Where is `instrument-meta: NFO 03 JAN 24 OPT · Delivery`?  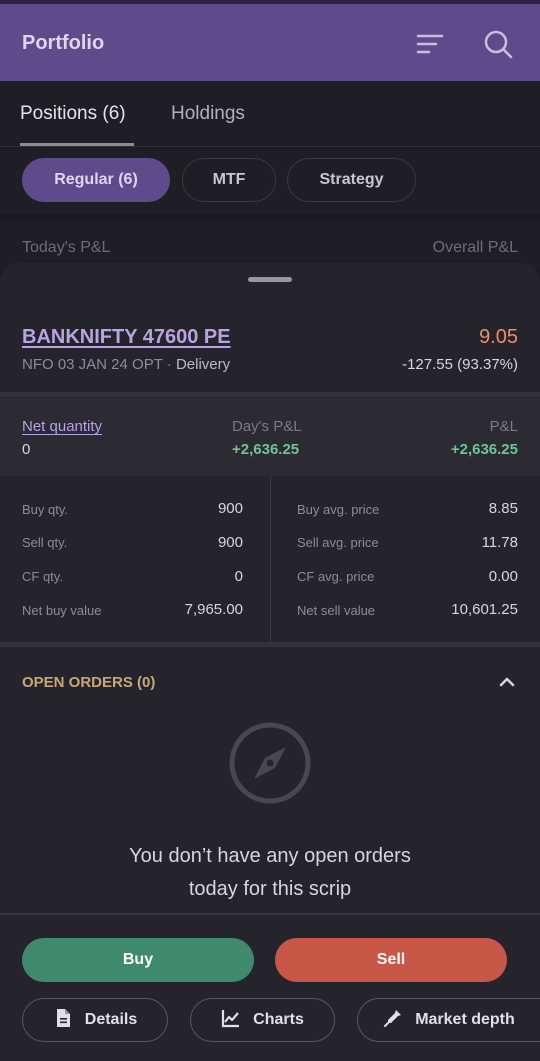
instrument-meta: NFO 03 JAN 24 OPT · Delivery is located at coordinates (126, 364).